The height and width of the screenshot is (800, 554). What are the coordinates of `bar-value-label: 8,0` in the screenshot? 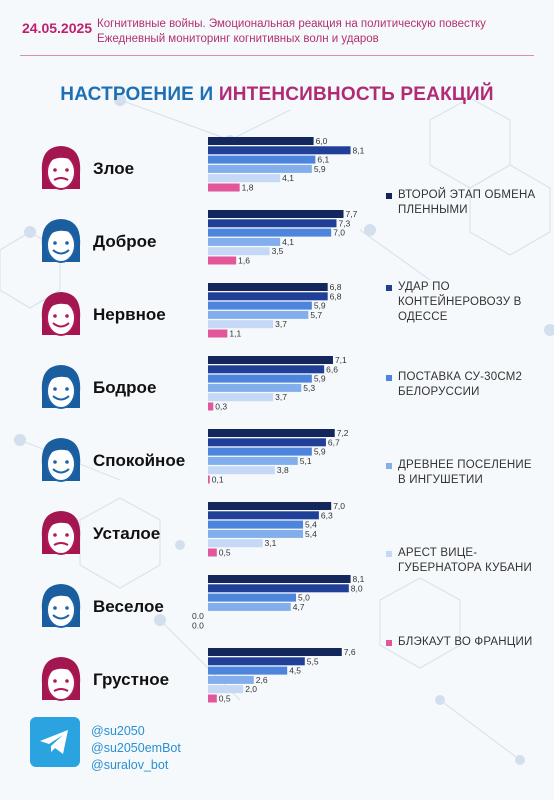 It's located at (357, 588).